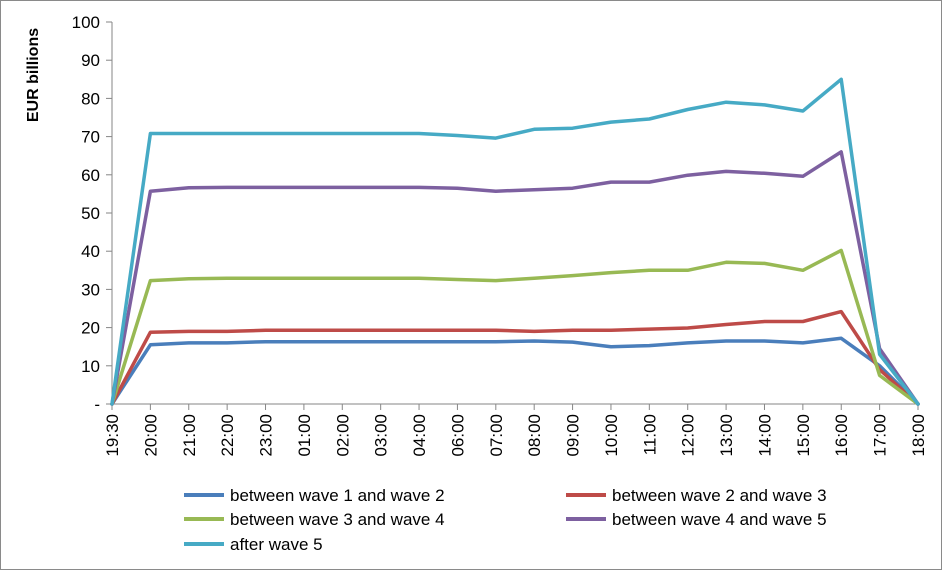 The width and height of the screenshot is (942, 570). I want to click on legend-entry: between wave 1 and wave 2, so click(314, 495).